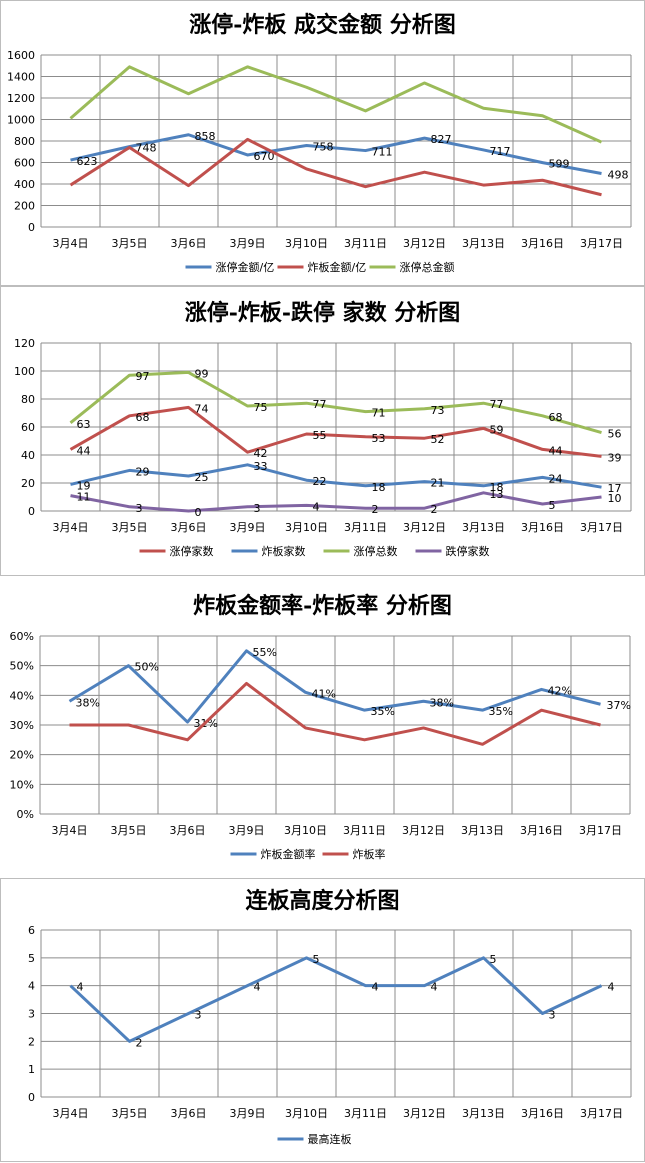 The image size is (645, 1163). I want to click on data-label: 22, so click(320, 481).